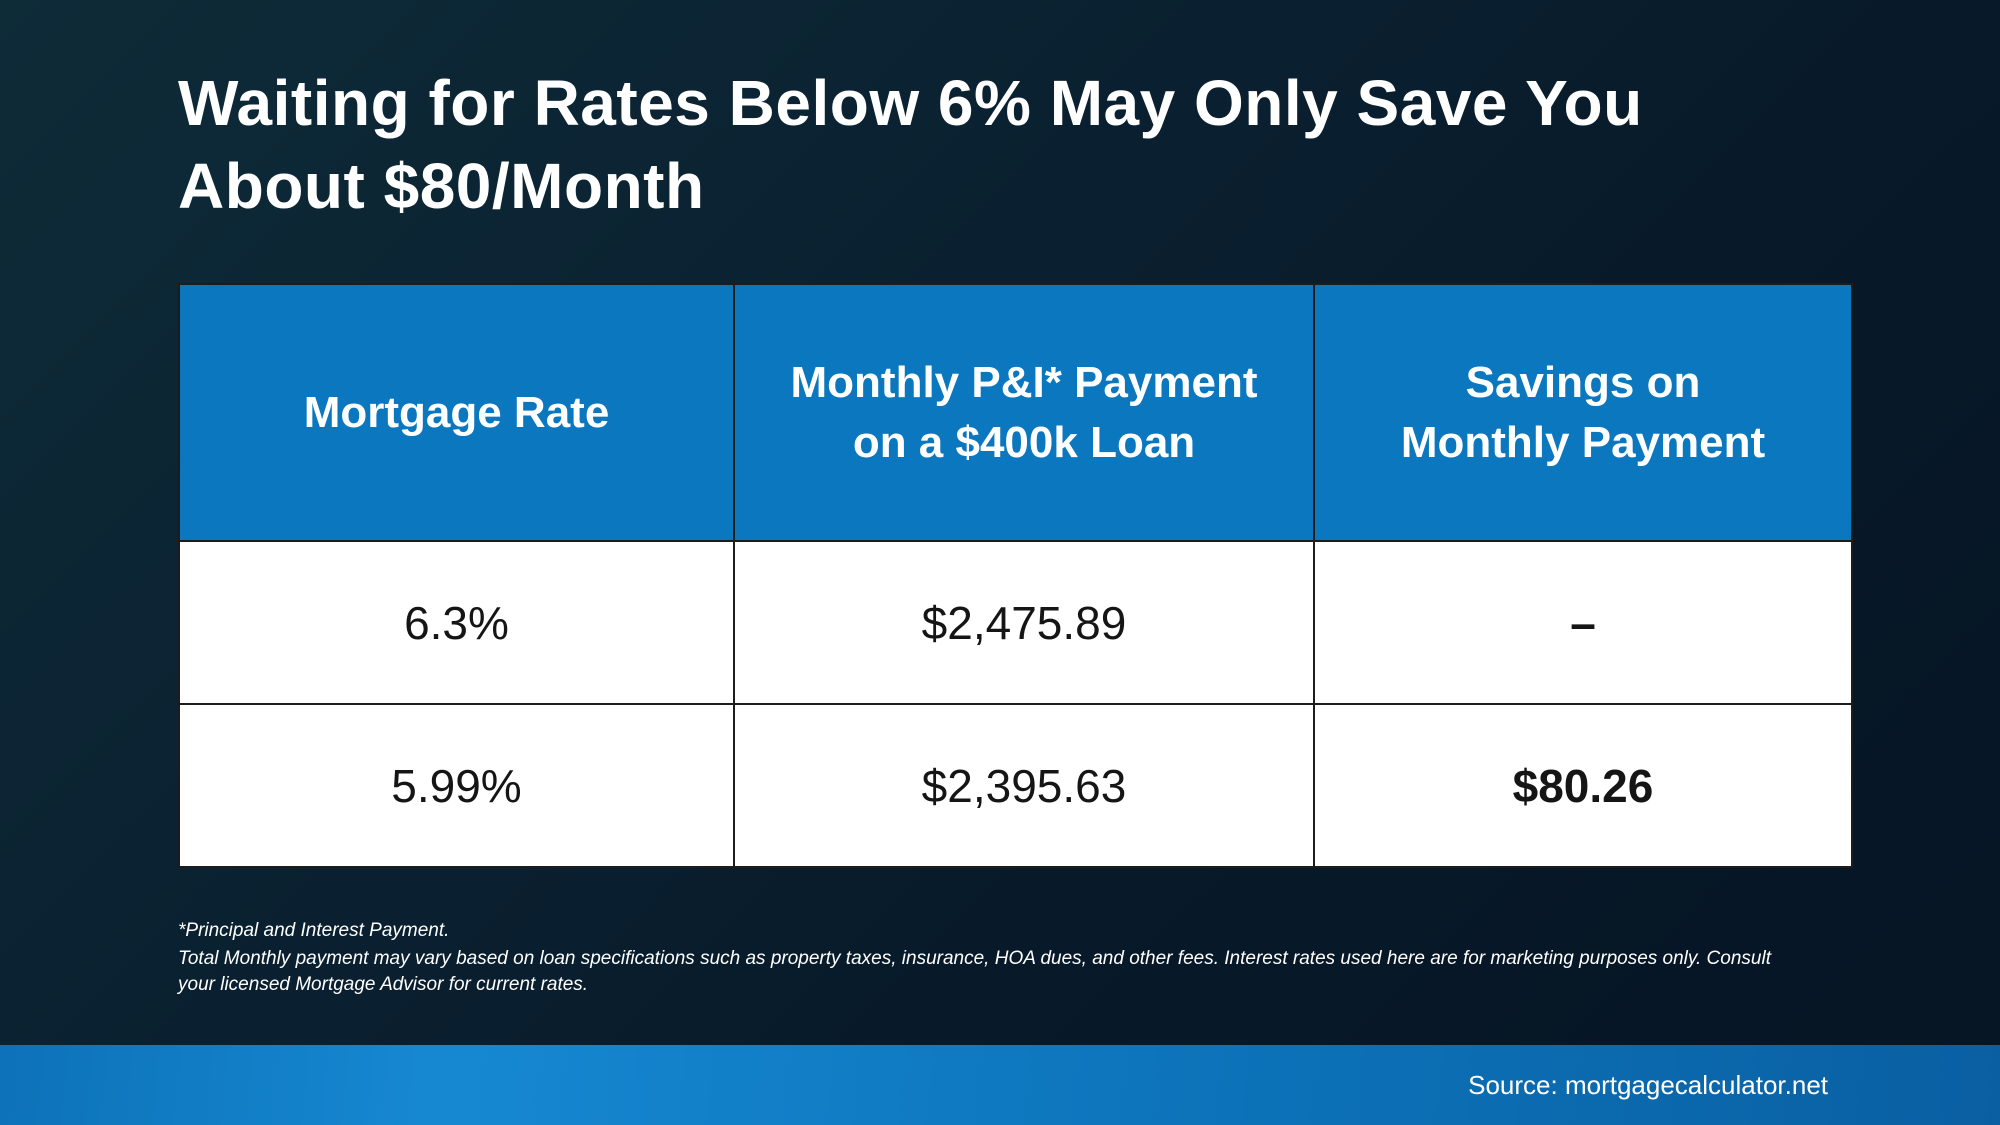  Describe the element at coordinates (1024, 622) in the screenshot. I see `cell-payment: $2,475.89` at that location.